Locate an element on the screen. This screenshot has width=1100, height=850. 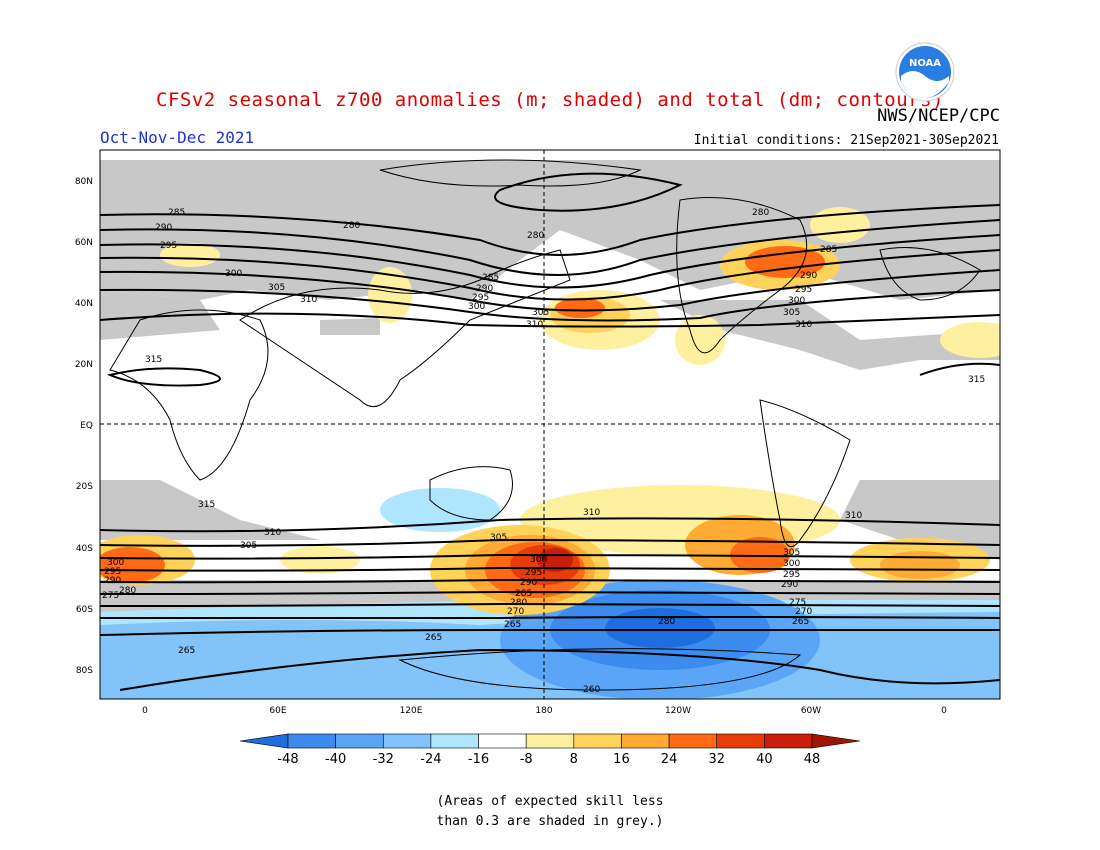
latitude-axis: 80N 60N 40N 20N EQ 20S 40S 60S 80S is located at coordinates (84, 426).